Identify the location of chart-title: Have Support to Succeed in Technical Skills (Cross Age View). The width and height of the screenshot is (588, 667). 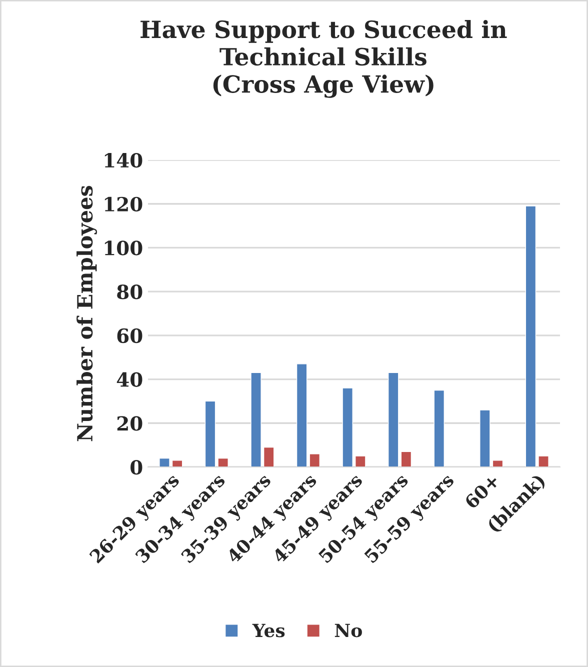
(323, 59).